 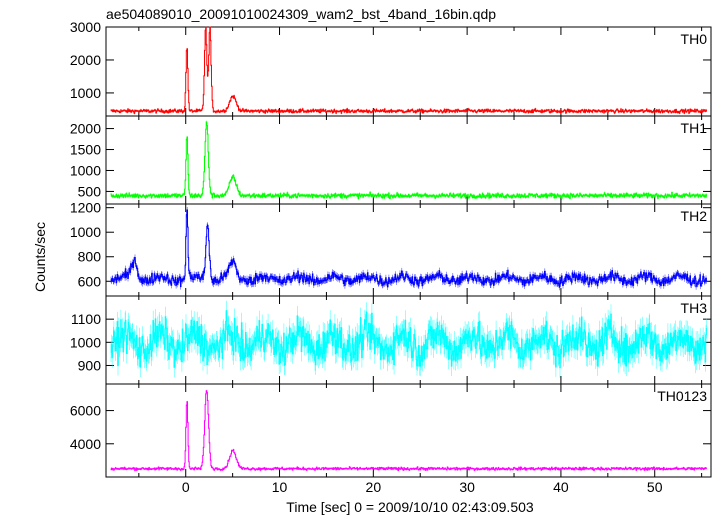 I want to click on x-tick-label: 50, so click(x=655, y=487).